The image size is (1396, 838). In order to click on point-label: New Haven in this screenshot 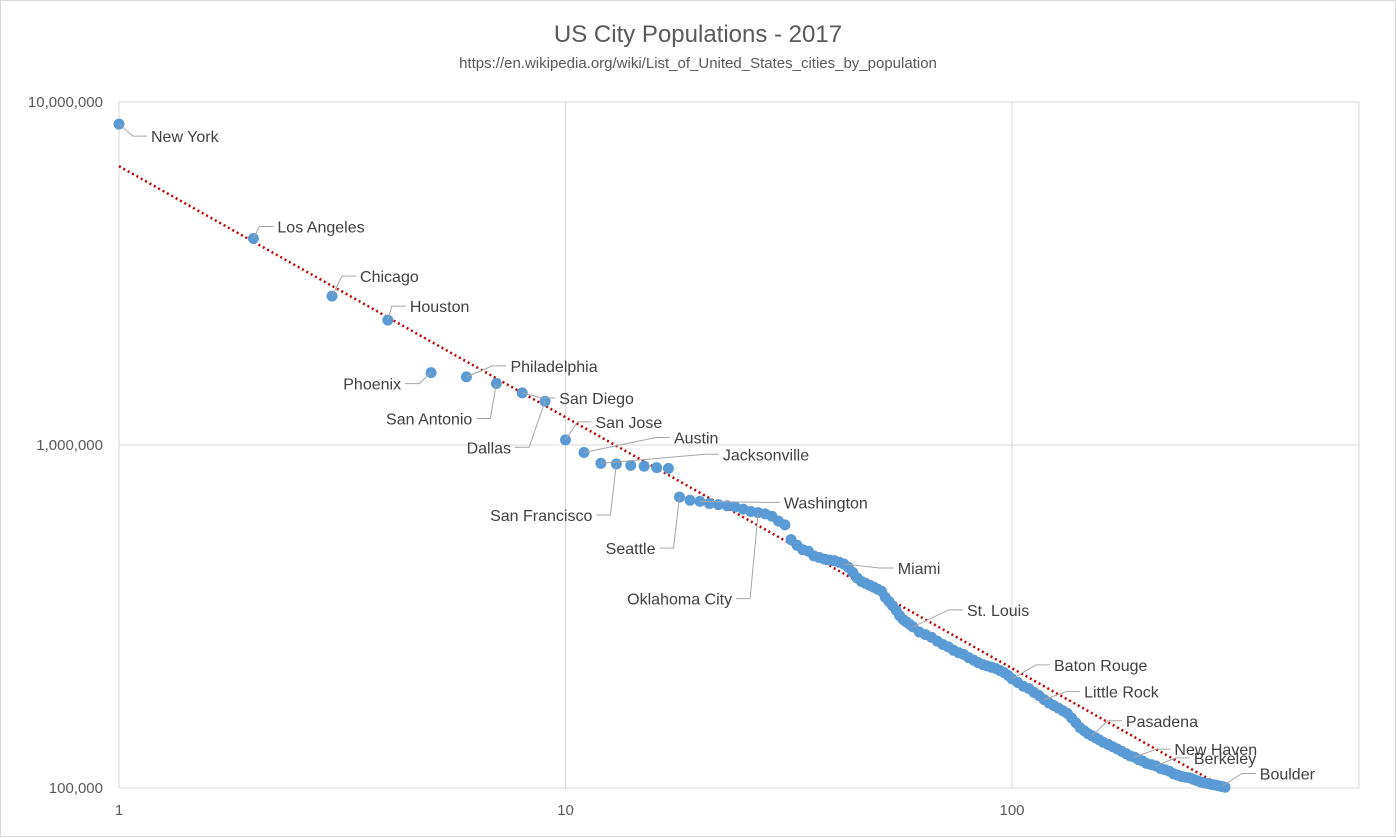, I will do `click(1215, 750)`.